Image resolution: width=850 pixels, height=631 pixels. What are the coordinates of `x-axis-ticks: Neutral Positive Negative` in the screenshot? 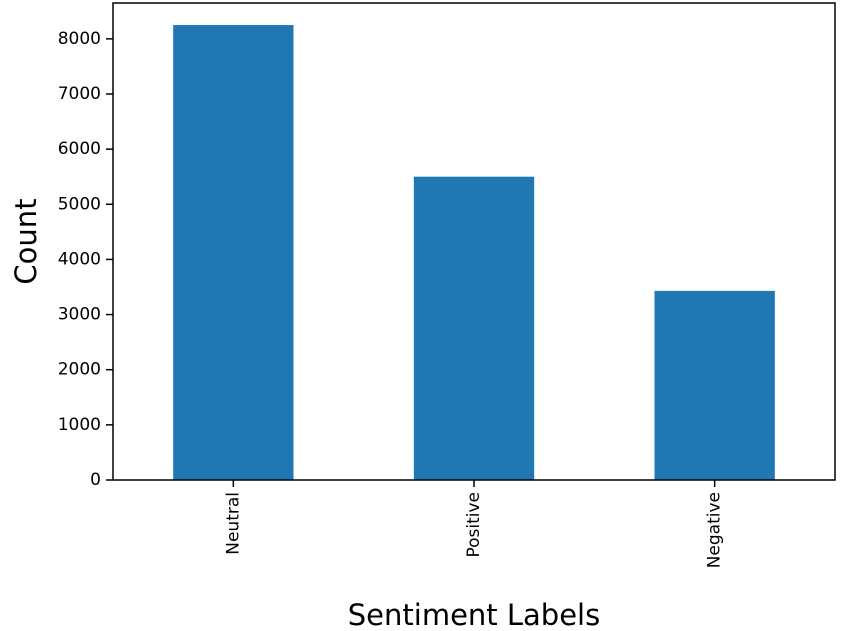 It's located at (474, 524).